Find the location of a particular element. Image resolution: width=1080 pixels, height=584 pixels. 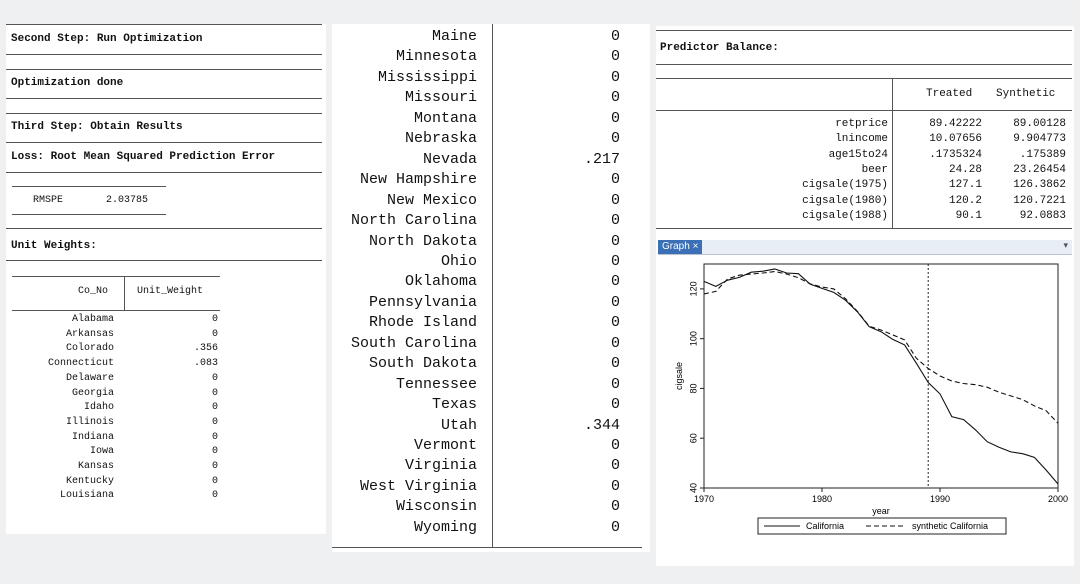

col-header-co-no: Co_No is located at coordinates (93, 291).